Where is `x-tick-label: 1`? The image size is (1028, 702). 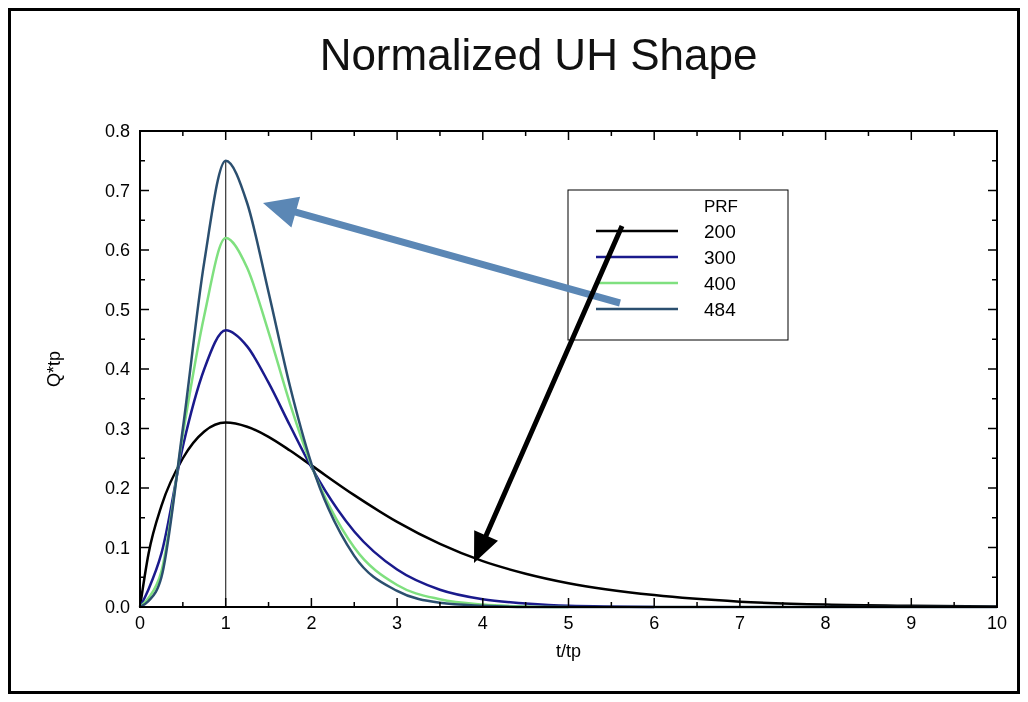 x-tick-label: 1 is located at coordinates (225, 623).